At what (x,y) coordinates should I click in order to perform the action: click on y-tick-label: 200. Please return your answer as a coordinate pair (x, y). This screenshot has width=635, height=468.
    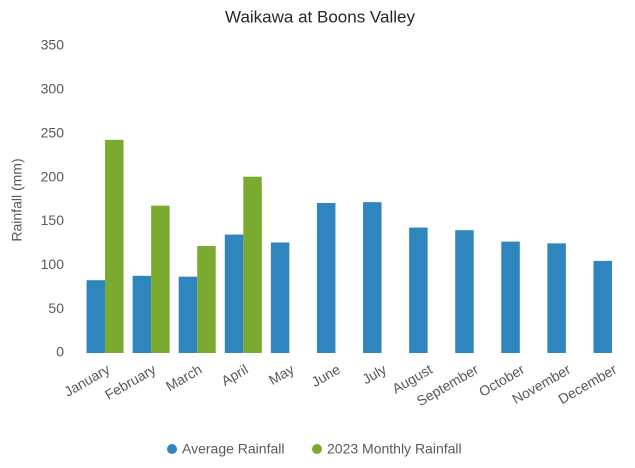
    Looking at the image, I should click on (53, 176).